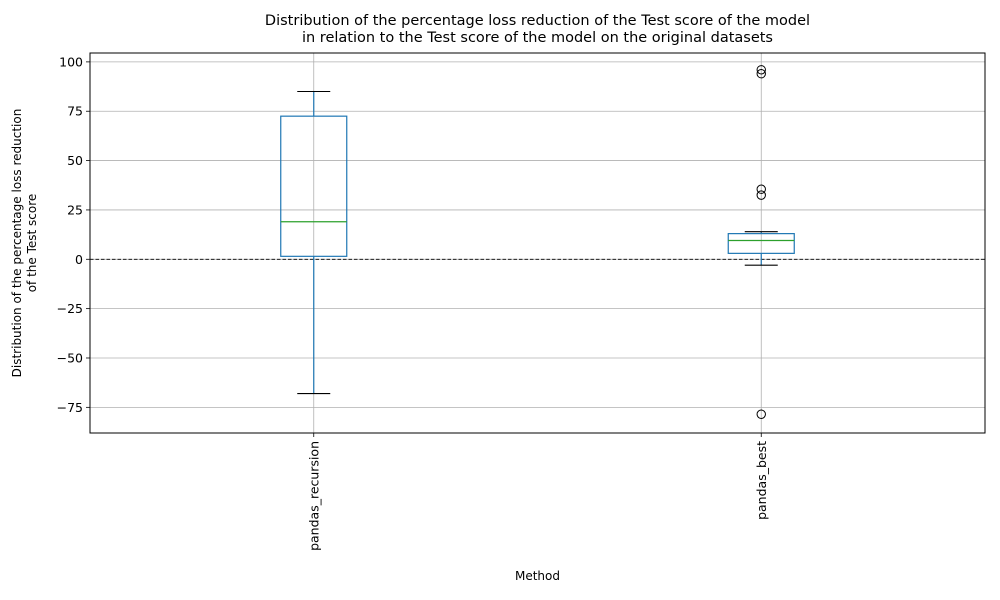 Image resolution: width=1000 pixels, height=600 pixels. I want to click on y-tick-label: 75, so click(75, 111).